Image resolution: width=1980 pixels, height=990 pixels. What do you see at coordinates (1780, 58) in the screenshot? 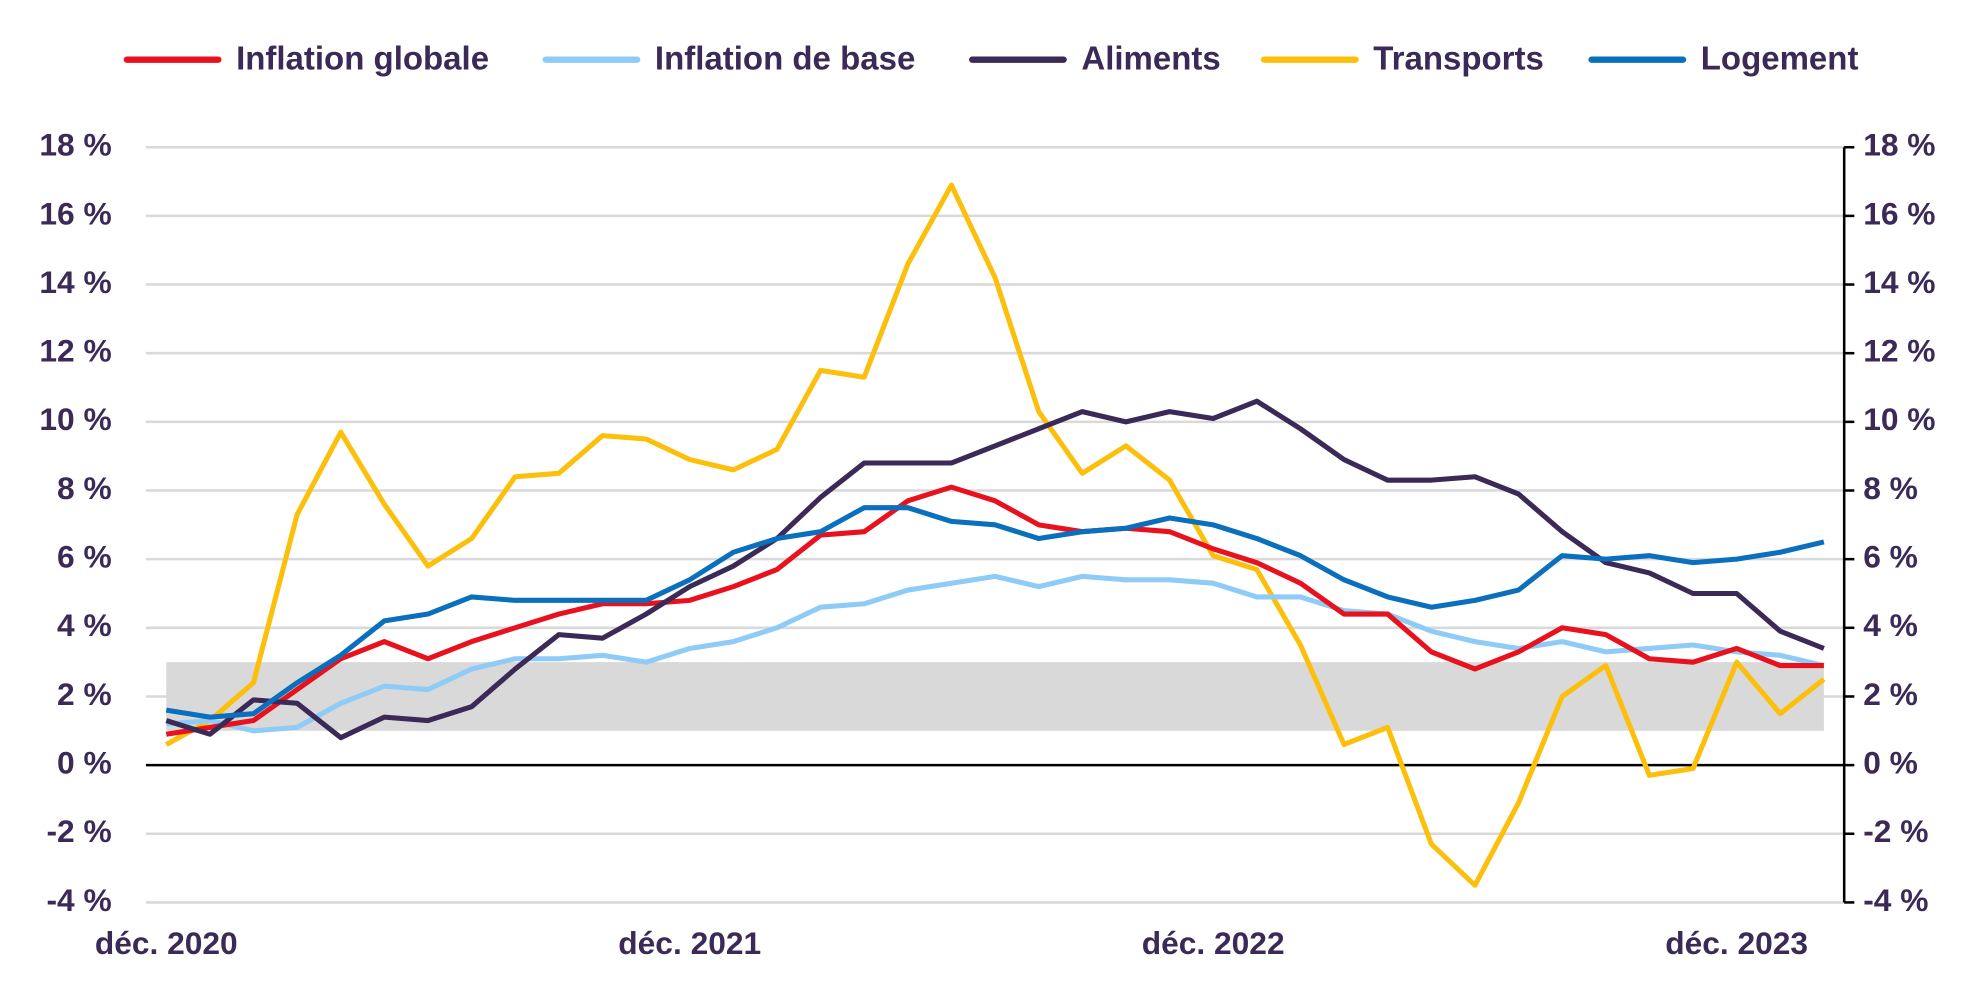
I see `legend-label: Logement` at bounding box center [1780, 58].